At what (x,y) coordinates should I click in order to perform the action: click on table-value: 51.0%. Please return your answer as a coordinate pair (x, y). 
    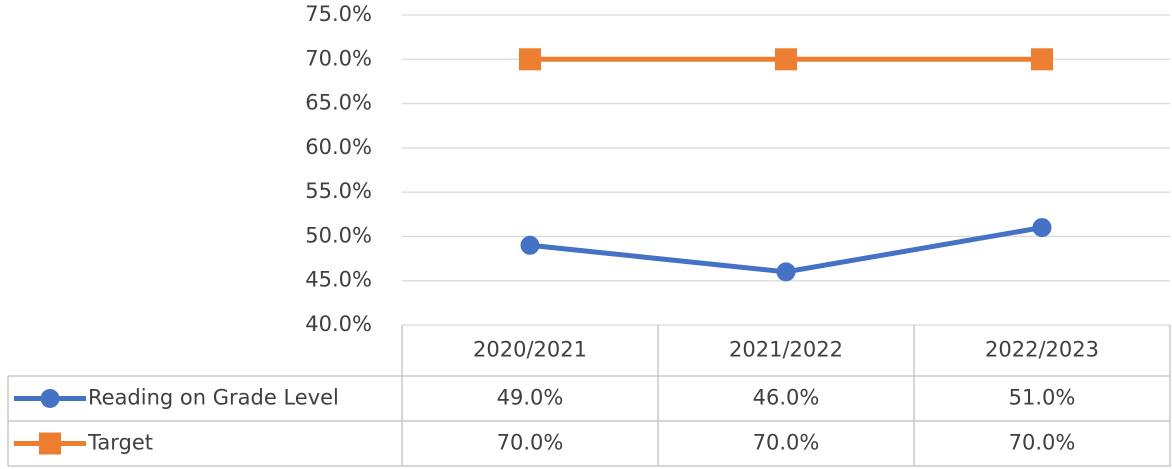
    Looking at the image, I should click on (1042, 398).